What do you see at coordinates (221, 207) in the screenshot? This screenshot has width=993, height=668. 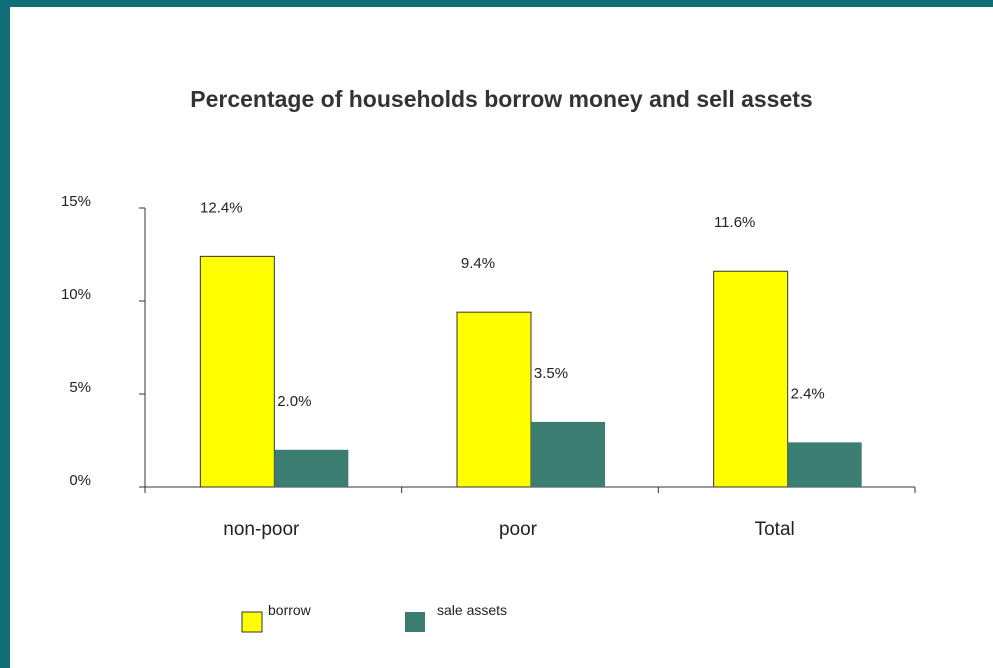 I see `data-label: 12.4%` at bounding box center [221, 207].